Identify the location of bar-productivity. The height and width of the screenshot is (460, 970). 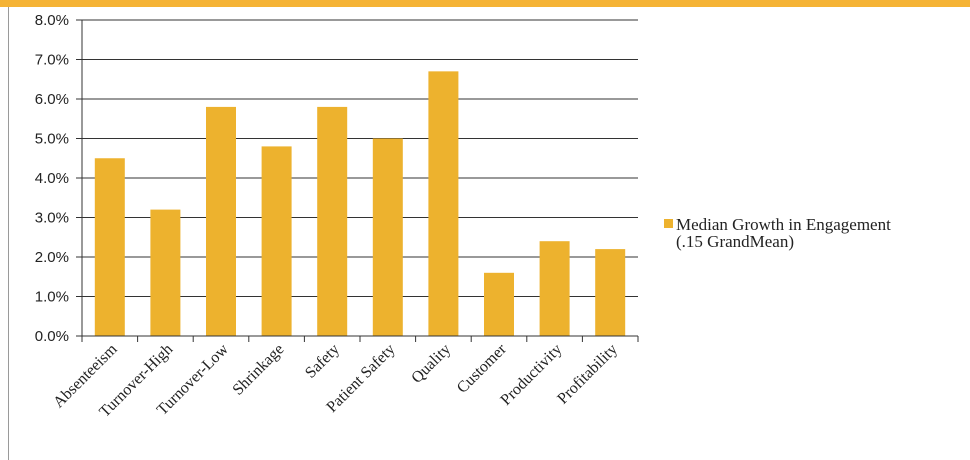
(554, 288).